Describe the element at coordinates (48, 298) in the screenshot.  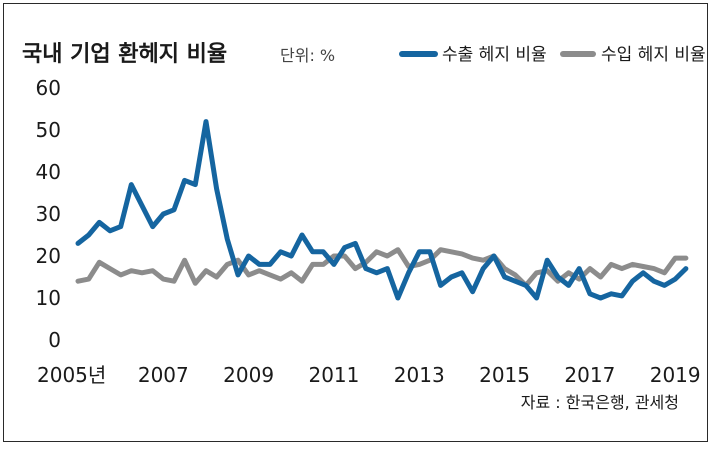
I see `y-tick-label: 10` at that location.